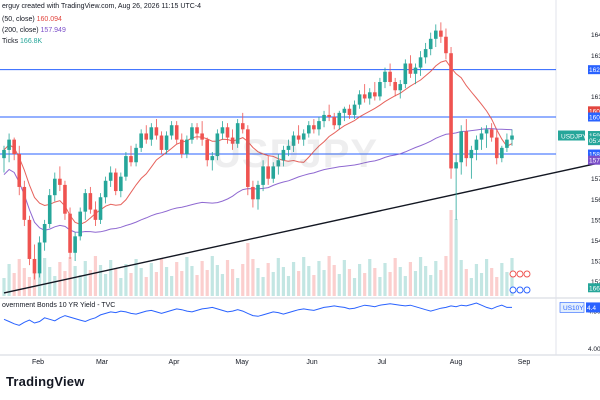  Describe the element at coordinates (595, 200) in the screenshot. I see `price-tick-label: 156` at that location.